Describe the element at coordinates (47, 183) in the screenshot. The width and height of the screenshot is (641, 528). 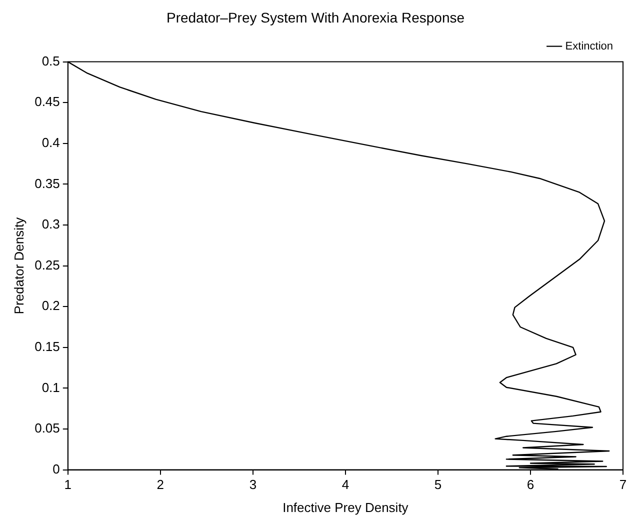
I see `y-tick-label: 0.35` at that location.